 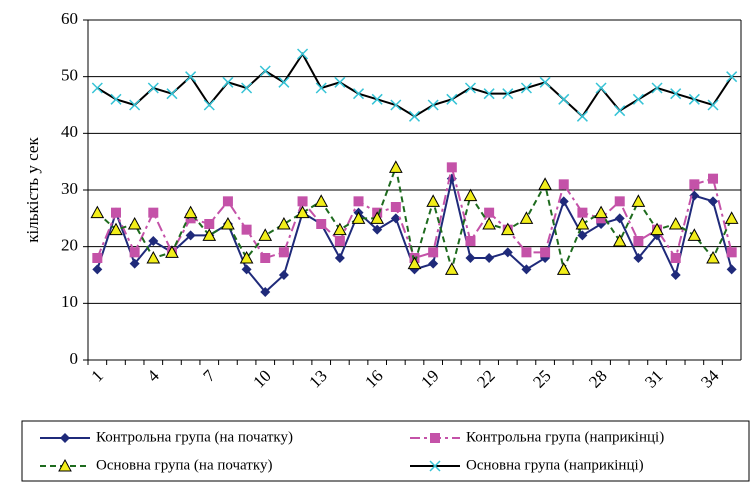 I want to click on x-tick-label: 1, so click(x=96, y=375).